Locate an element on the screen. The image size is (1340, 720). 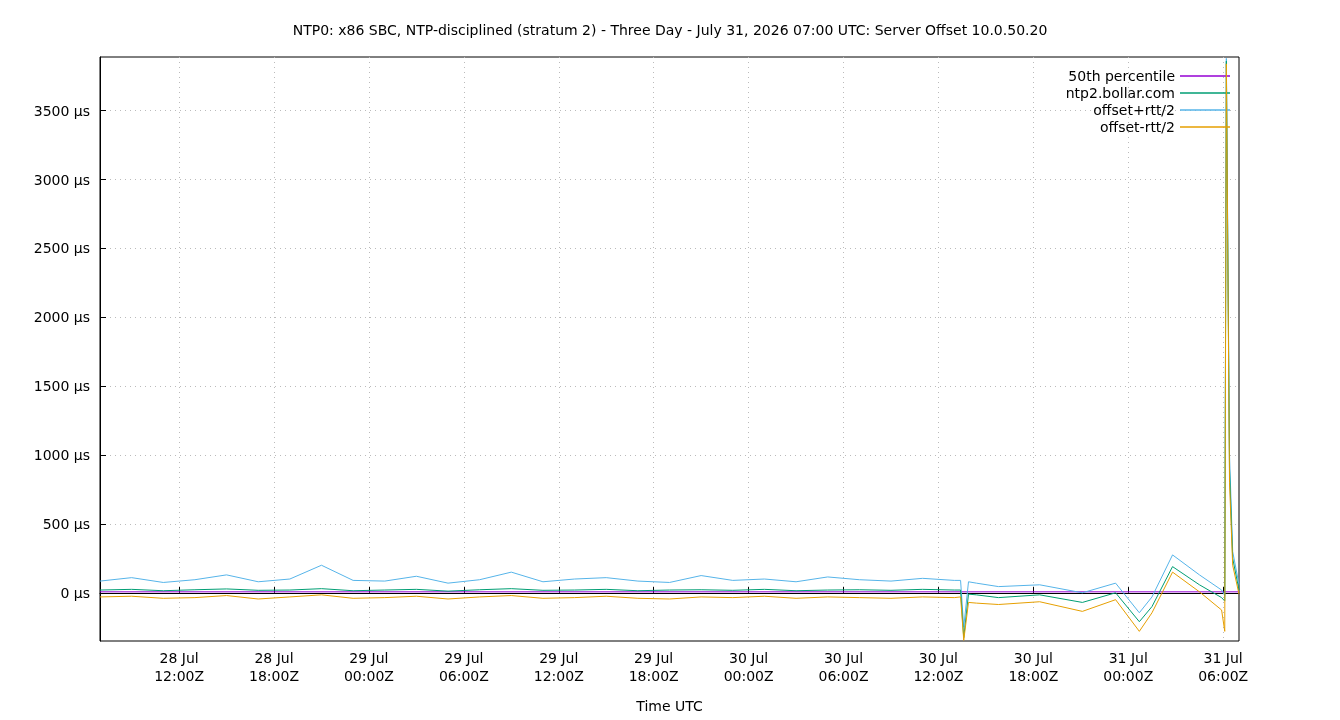
x-tick-label: 31 Jul 00:00Z is located at coordinates (1128, 667).